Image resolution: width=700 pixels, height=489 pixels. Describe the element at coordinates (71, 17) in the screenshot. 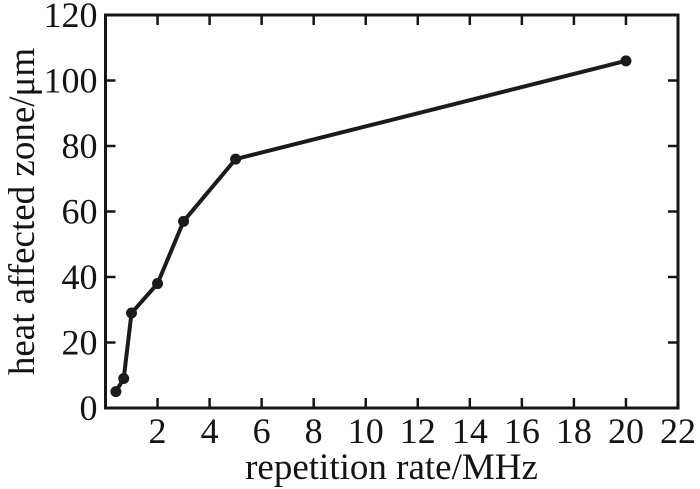

I see `y-tick-label: 120` at that location.